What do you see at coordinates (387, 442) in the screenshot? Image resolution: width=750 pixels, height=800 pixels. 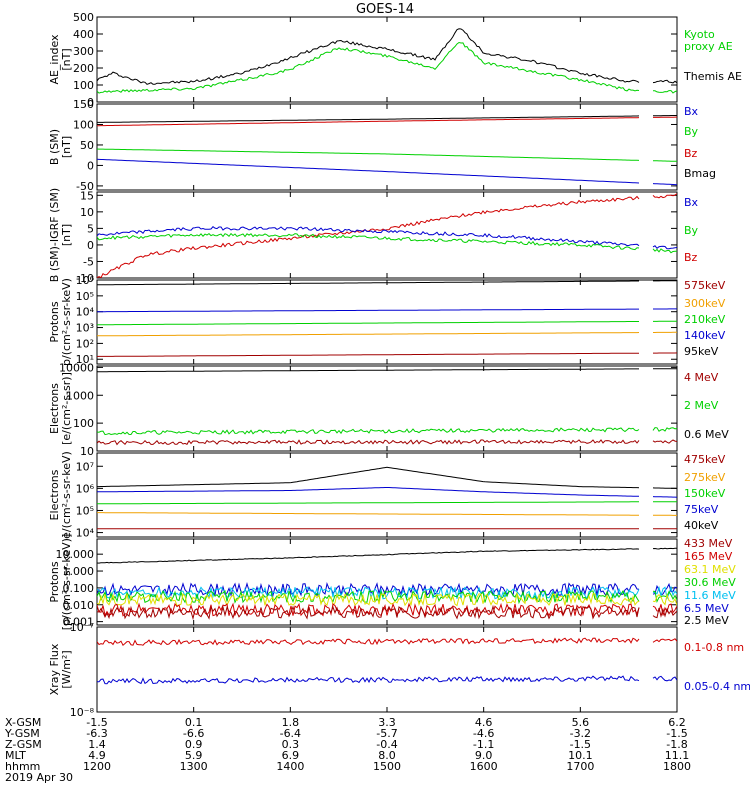 I see `series-line-4-mev` at bounding box center [387, 442].